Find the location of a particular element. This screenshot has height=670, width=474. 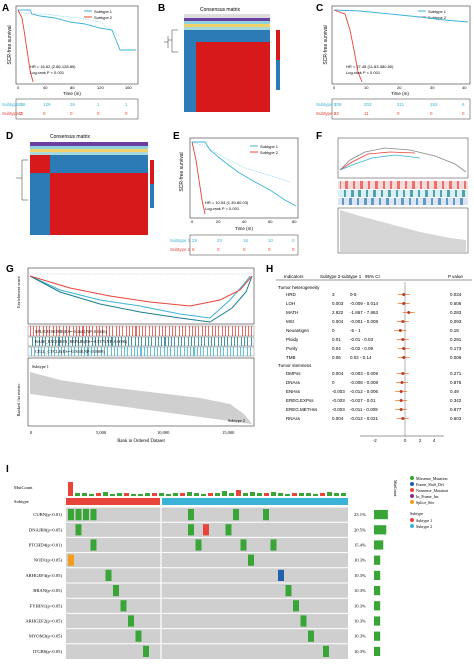

c-legend-2: Subtype 2 is located at coordinates (437, 17).